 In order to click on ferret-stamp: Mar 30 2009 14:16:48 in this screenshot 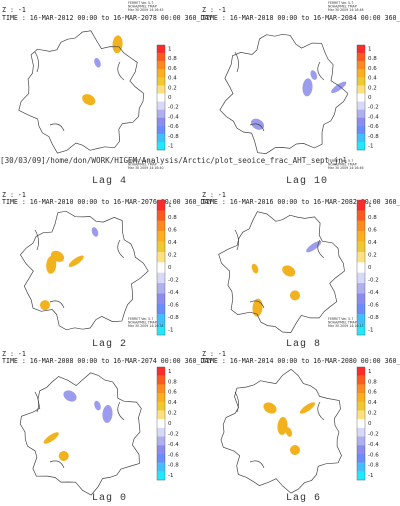, I will do `click(346, 10)`.